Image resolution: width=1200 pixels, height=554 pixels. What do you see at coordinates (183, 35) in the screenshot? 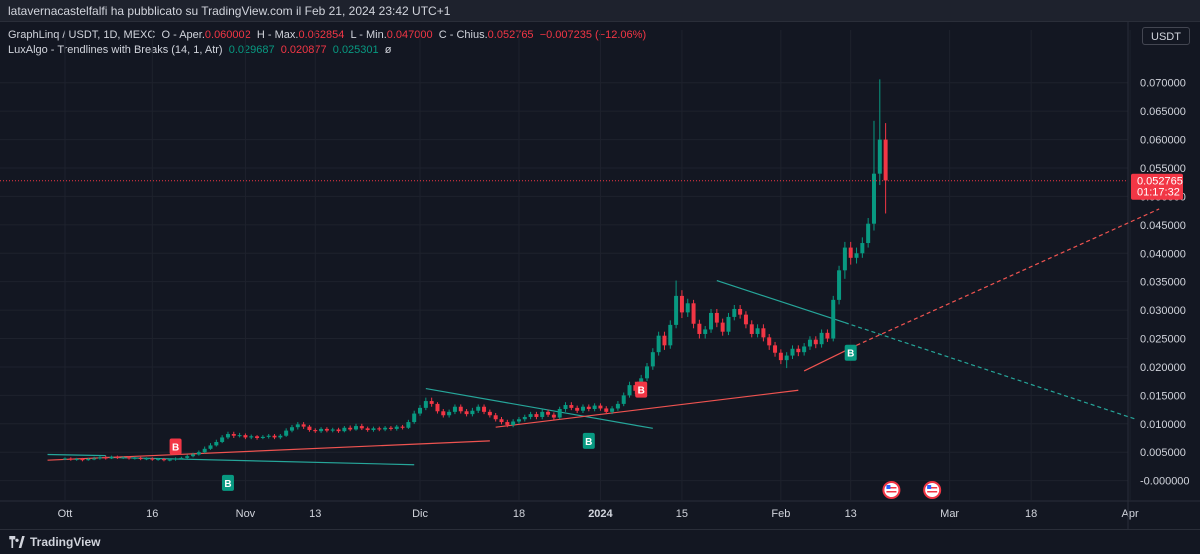
I see `open-label: O - Aper.` at bounding box center [183, 35].